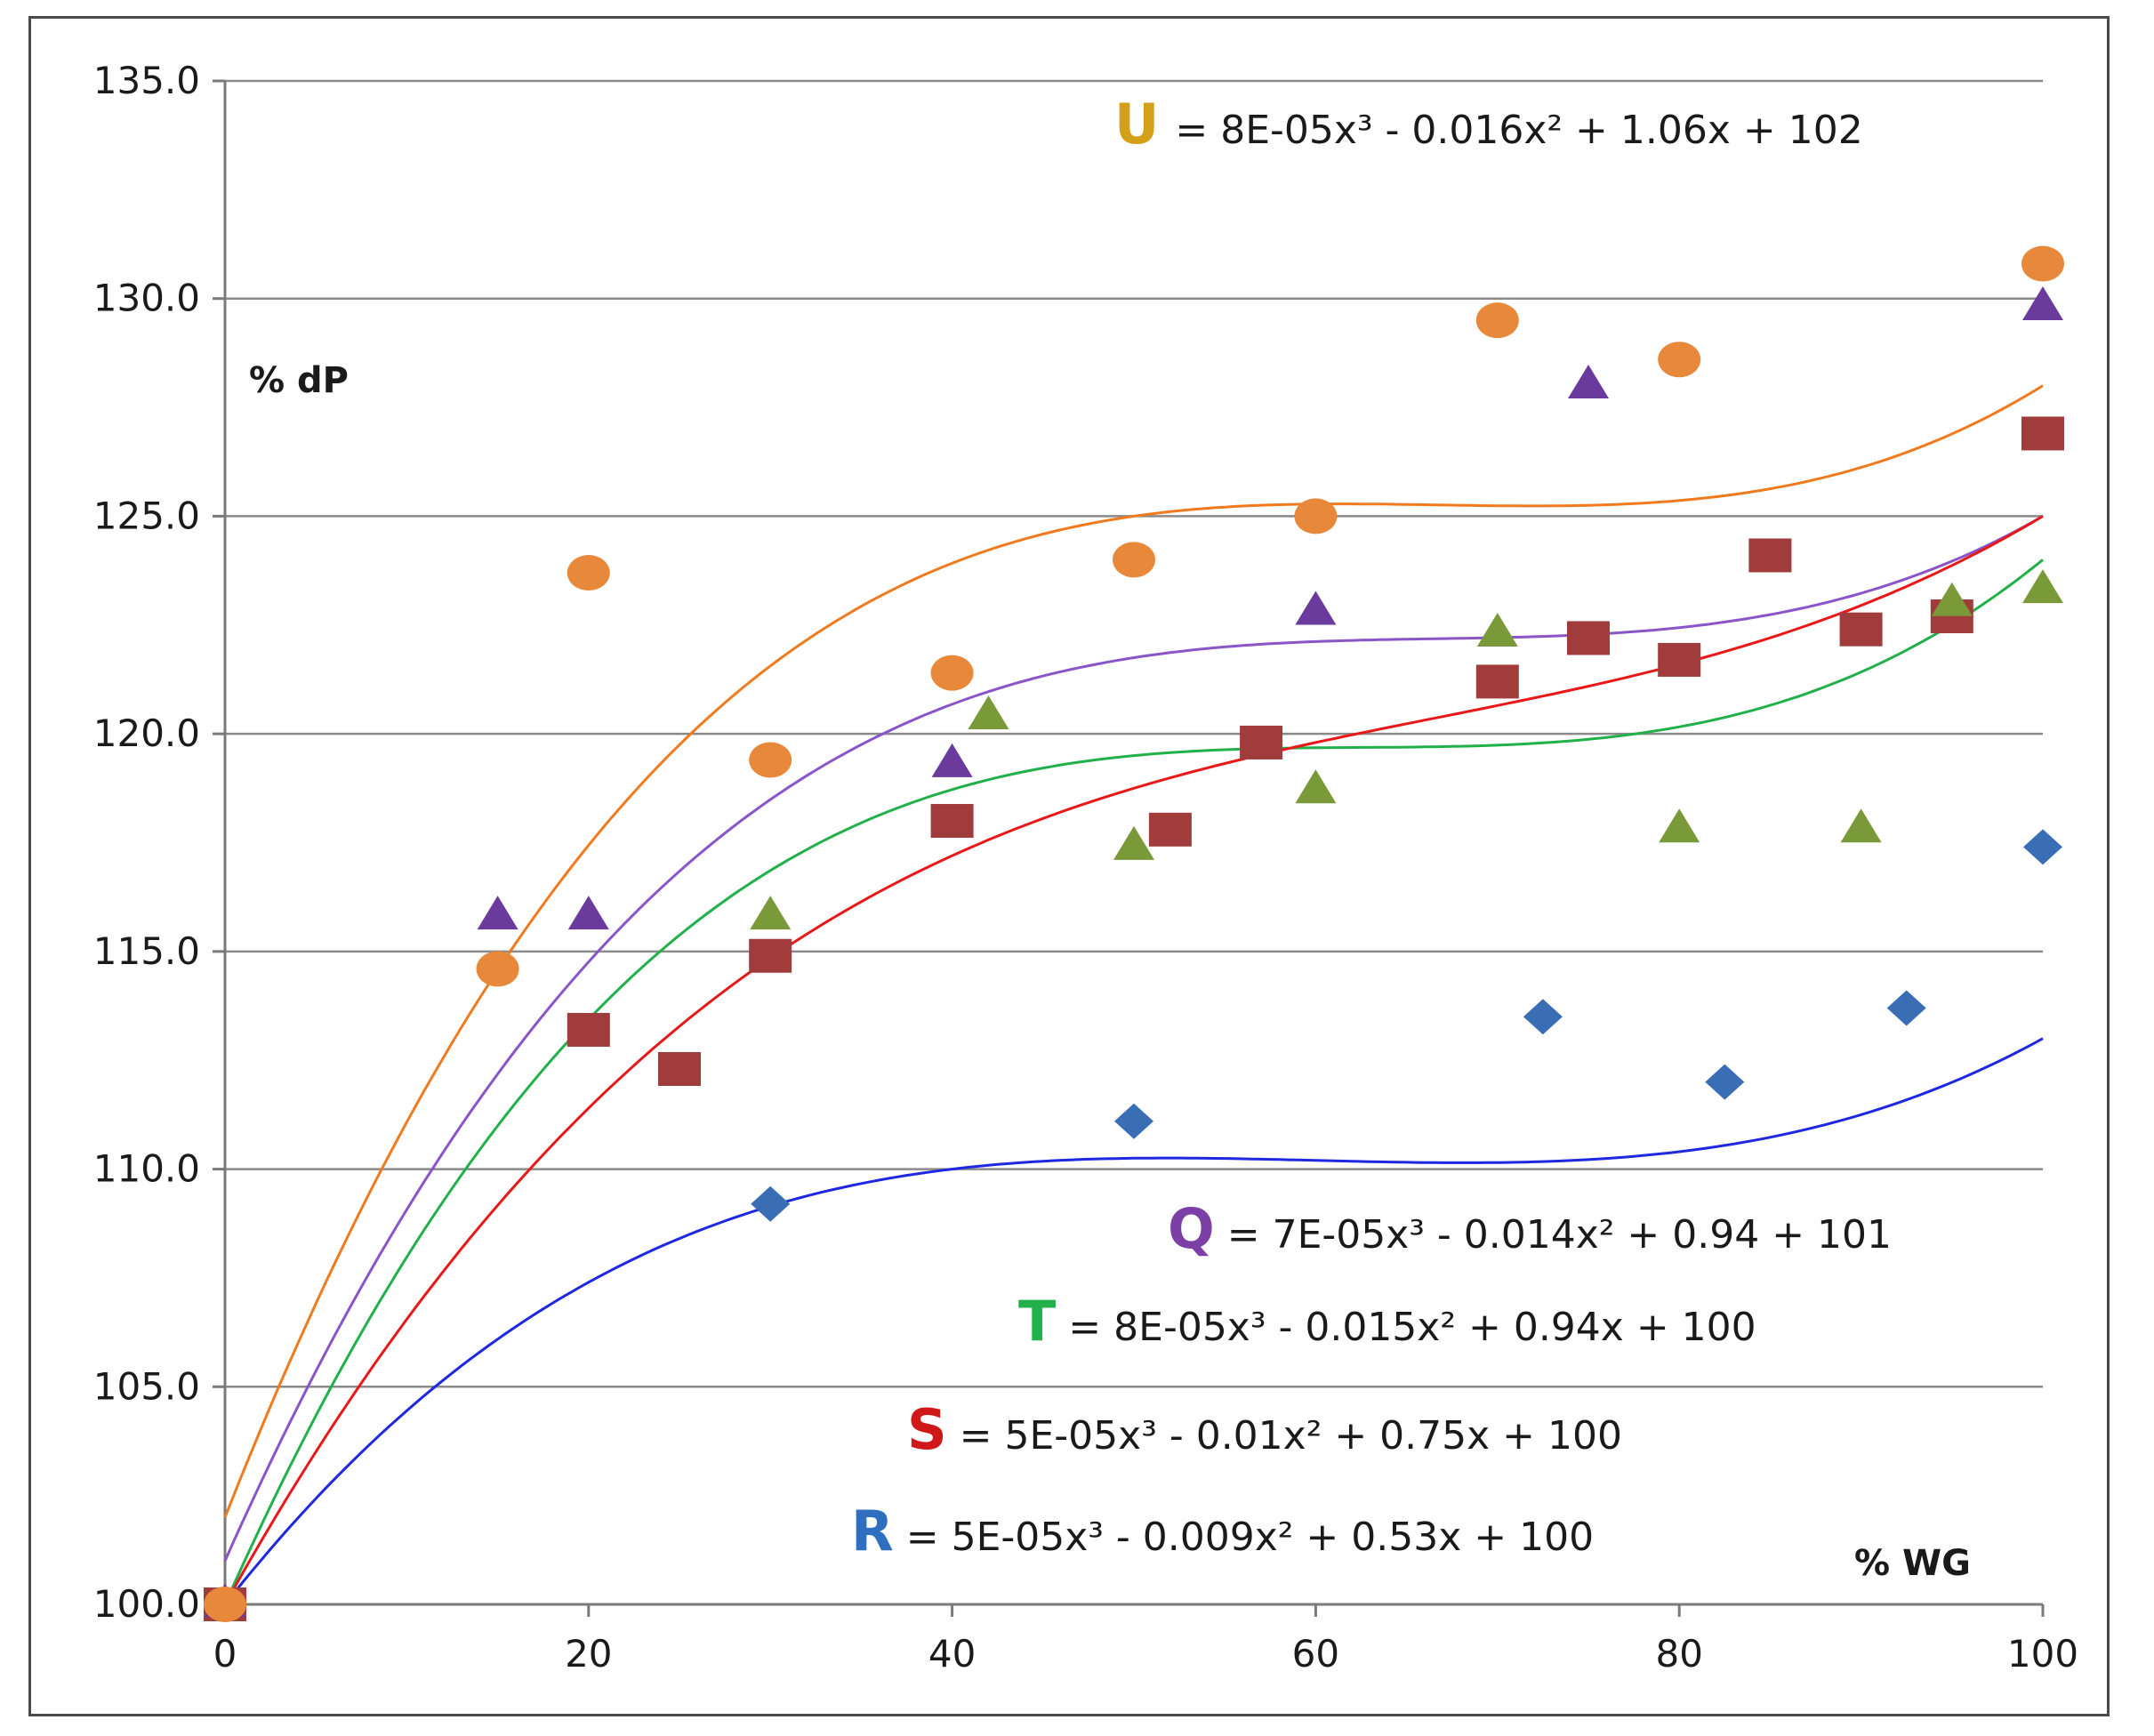 The width and height of the screenshot is (2154, 1736). What do you see at coordinates (872, 1531) in the screenshot?
I see `equation-R-letter: R` at bounding box center [872, 1531].